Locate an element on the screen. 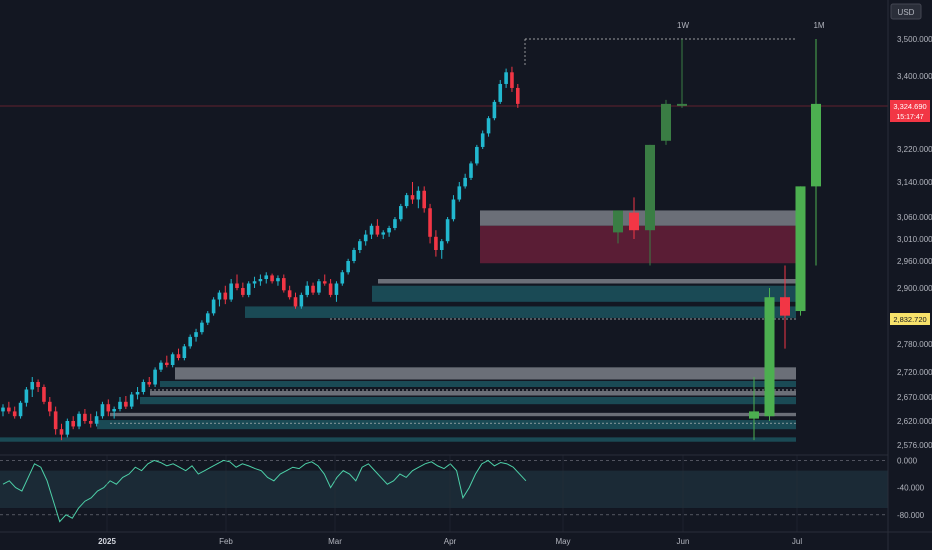  weekly-candles is located at coordinates (650, 152).